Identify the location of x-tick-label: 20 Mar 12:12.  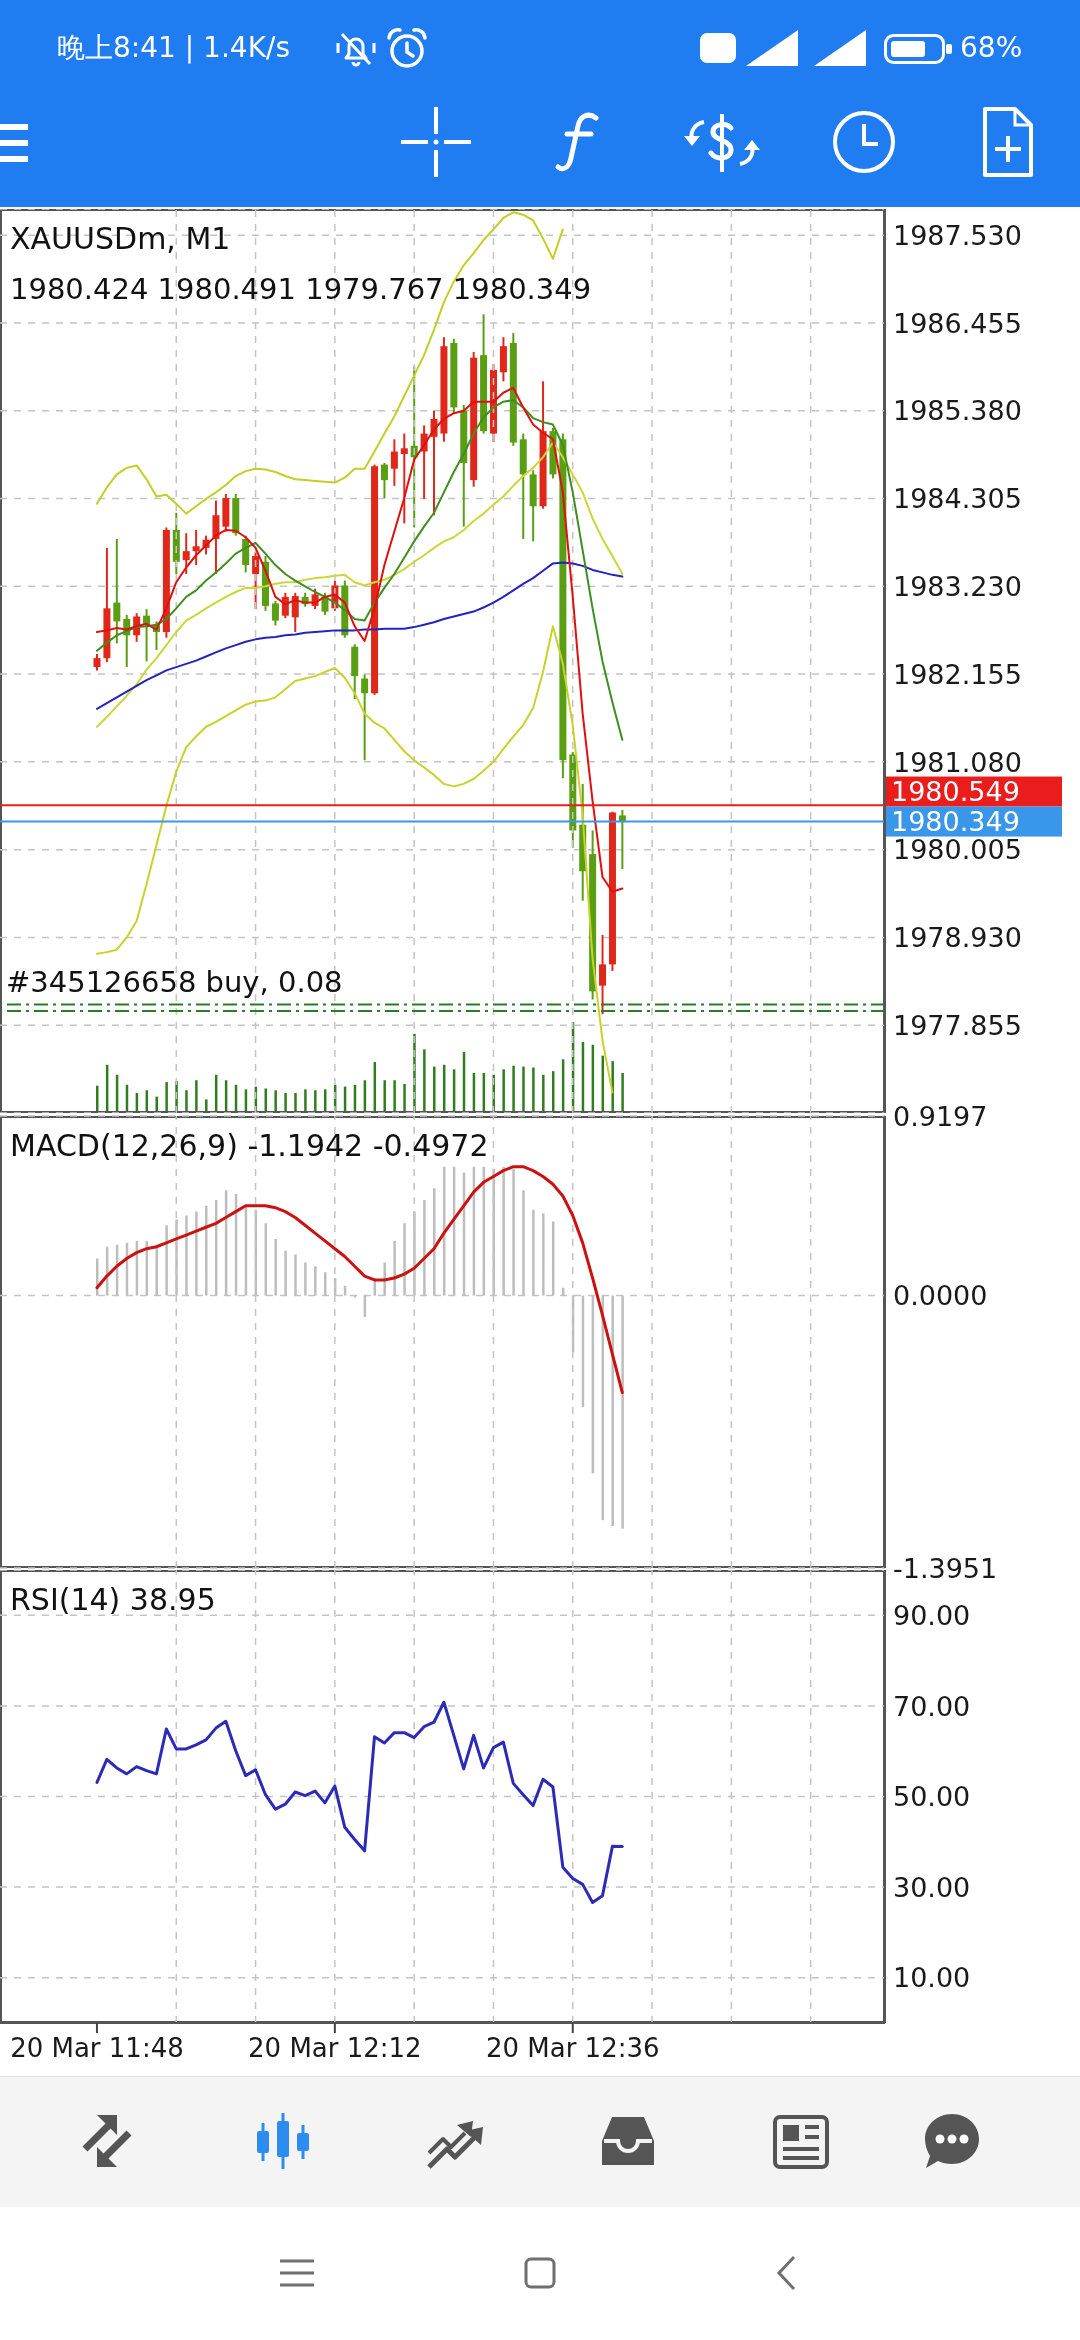
(335, 2048).